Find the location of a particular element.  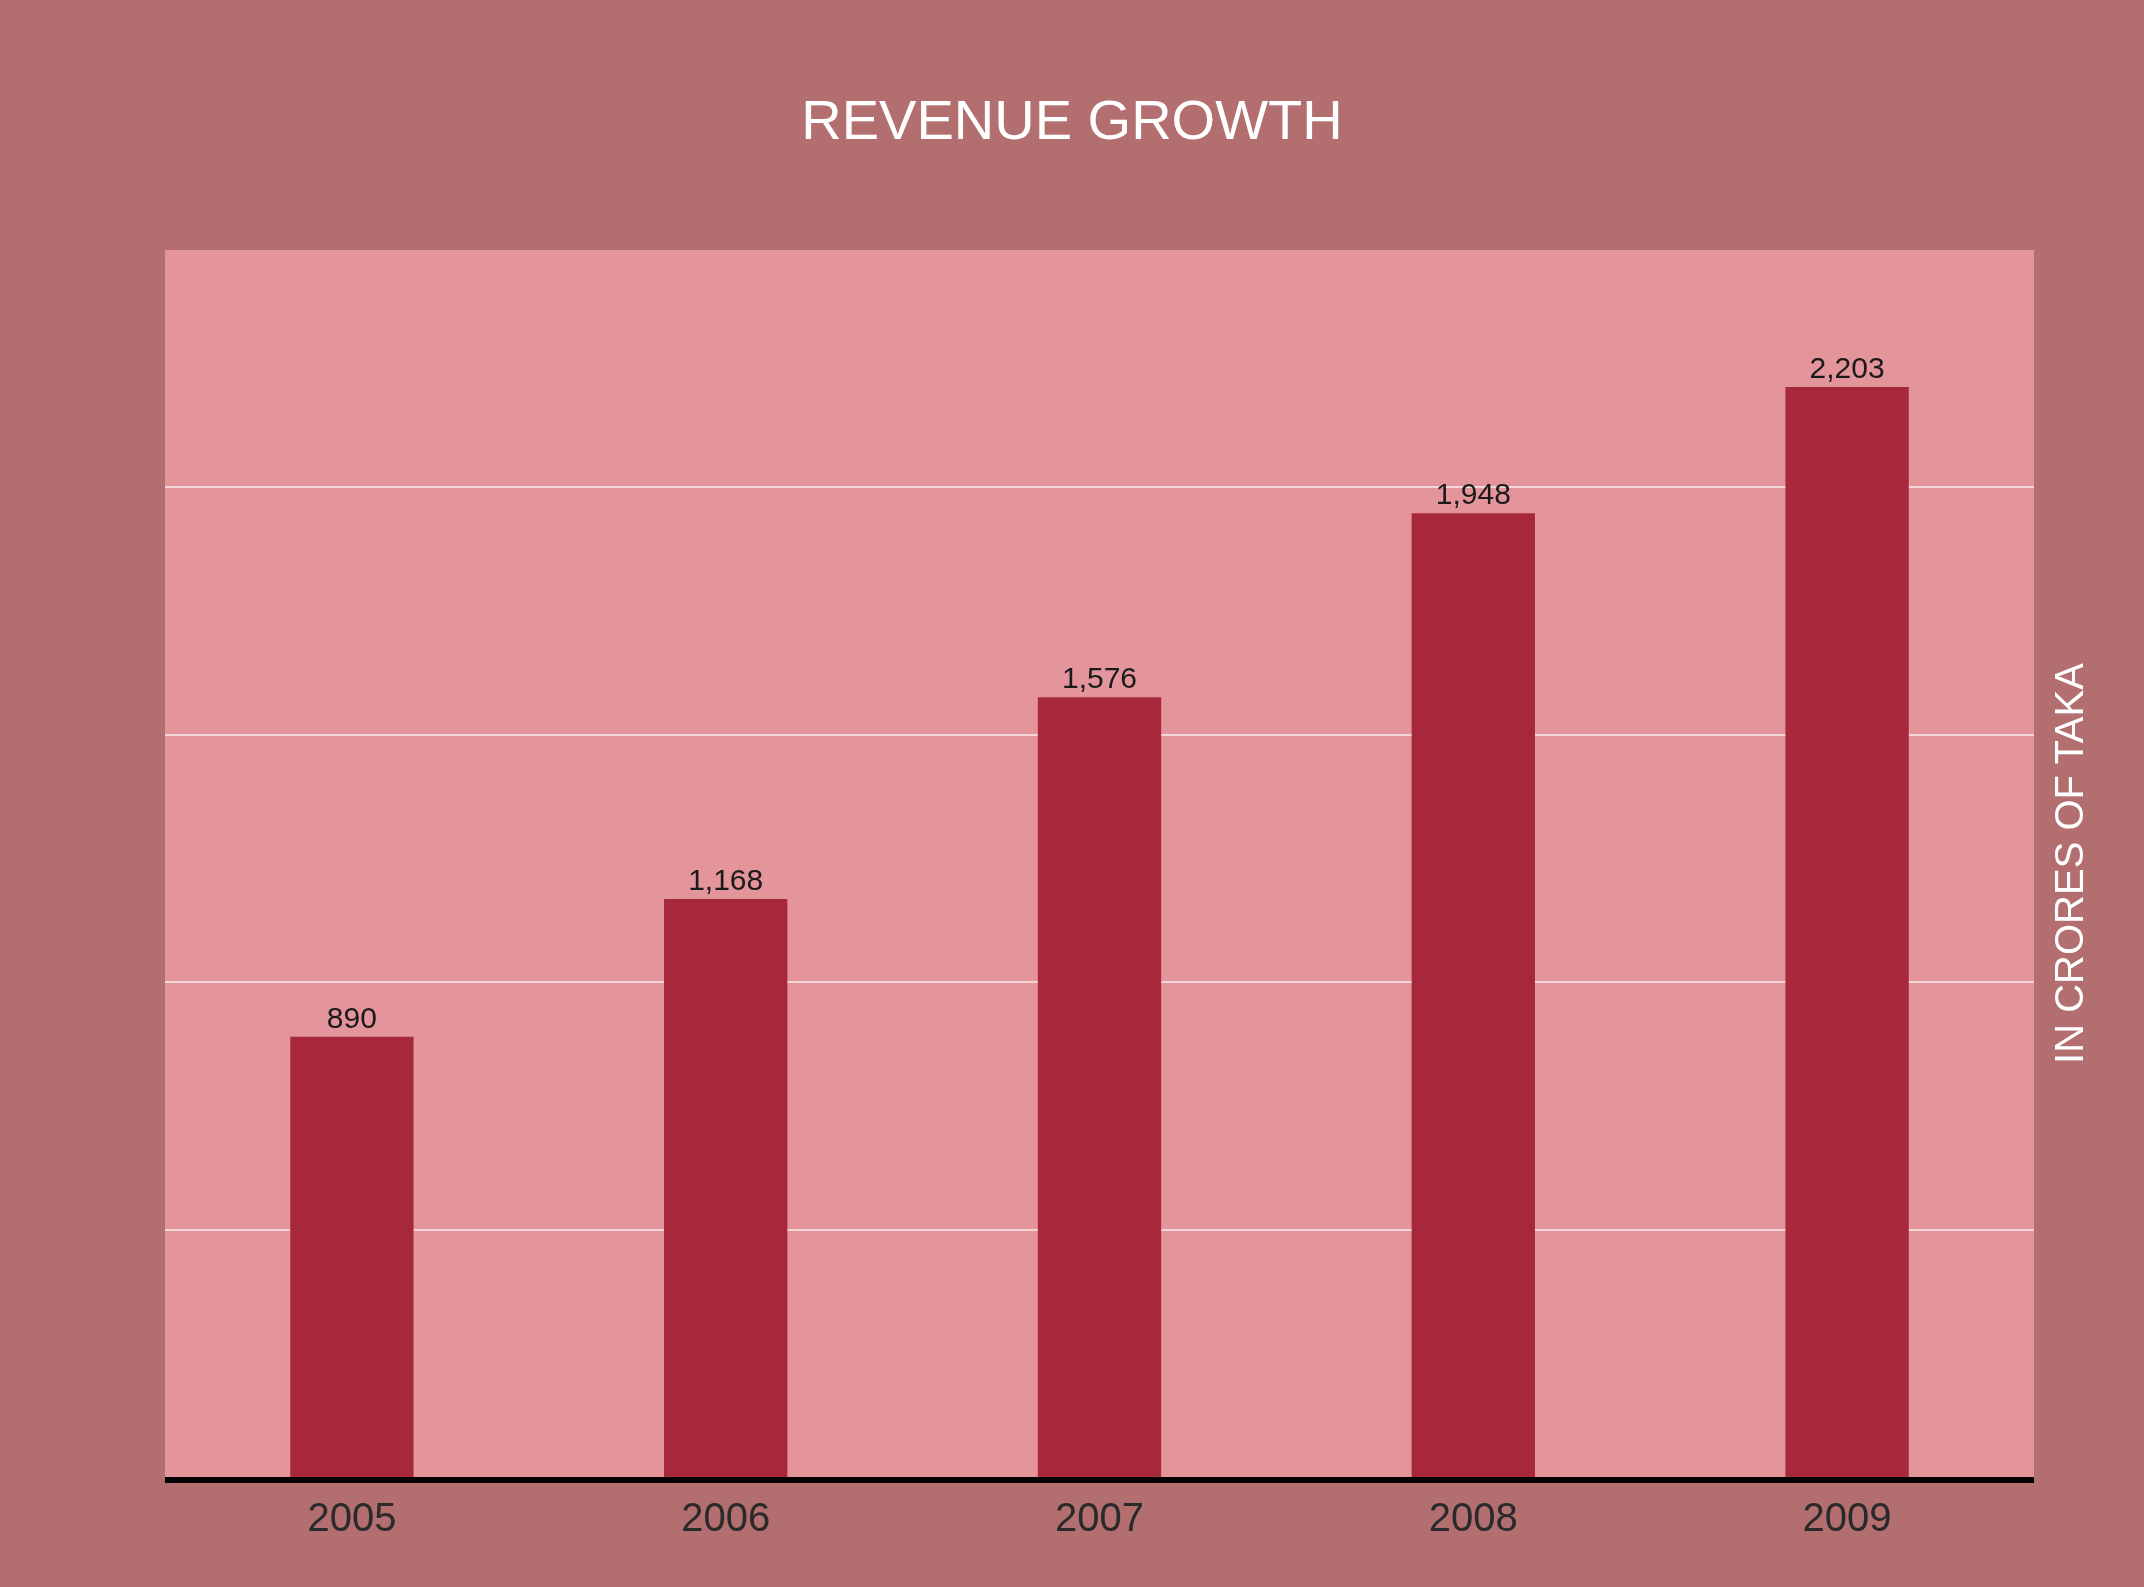

x-tick-label: 2008 is located at coordinates (1473, 1517).